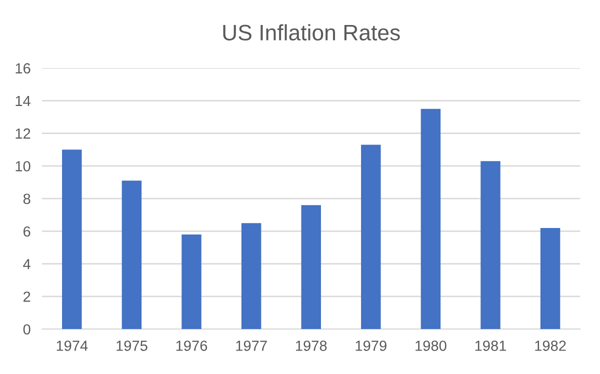 The height and width of the screenshot is (374, 600). I want to click on x-tick-label: 1981, so click(490, 345).